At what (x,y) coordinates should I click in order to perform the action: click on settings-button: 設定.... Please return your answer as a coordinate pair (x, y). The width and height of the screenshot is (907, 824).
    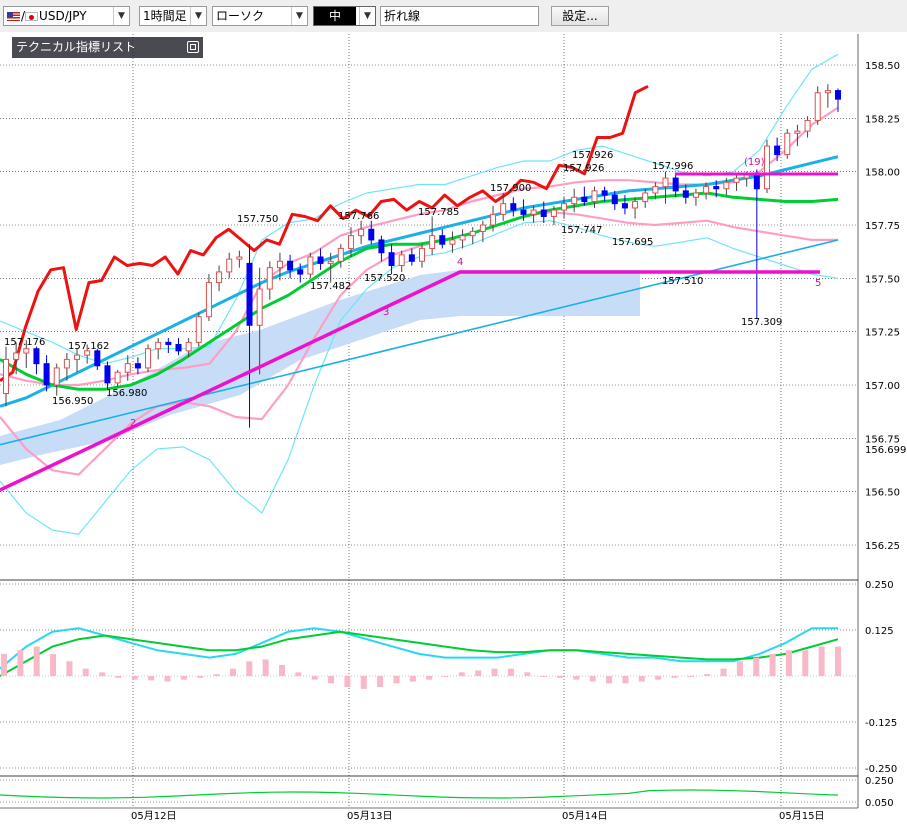
    Looking at the image, I should click on (580, 16).